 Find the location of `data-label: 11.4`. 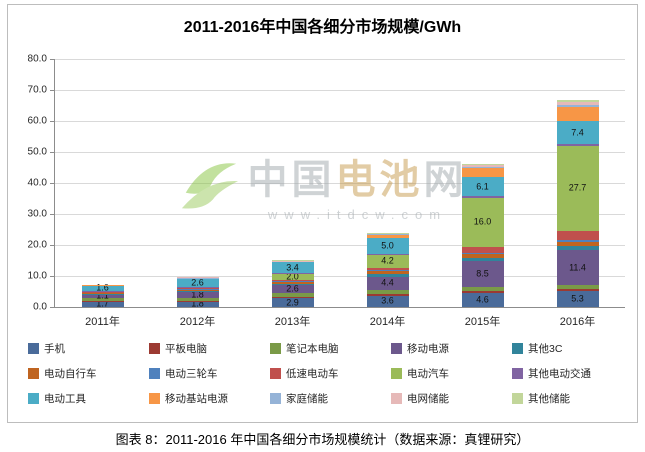

data-label: 11.4 is located at coordinates (577, 267).